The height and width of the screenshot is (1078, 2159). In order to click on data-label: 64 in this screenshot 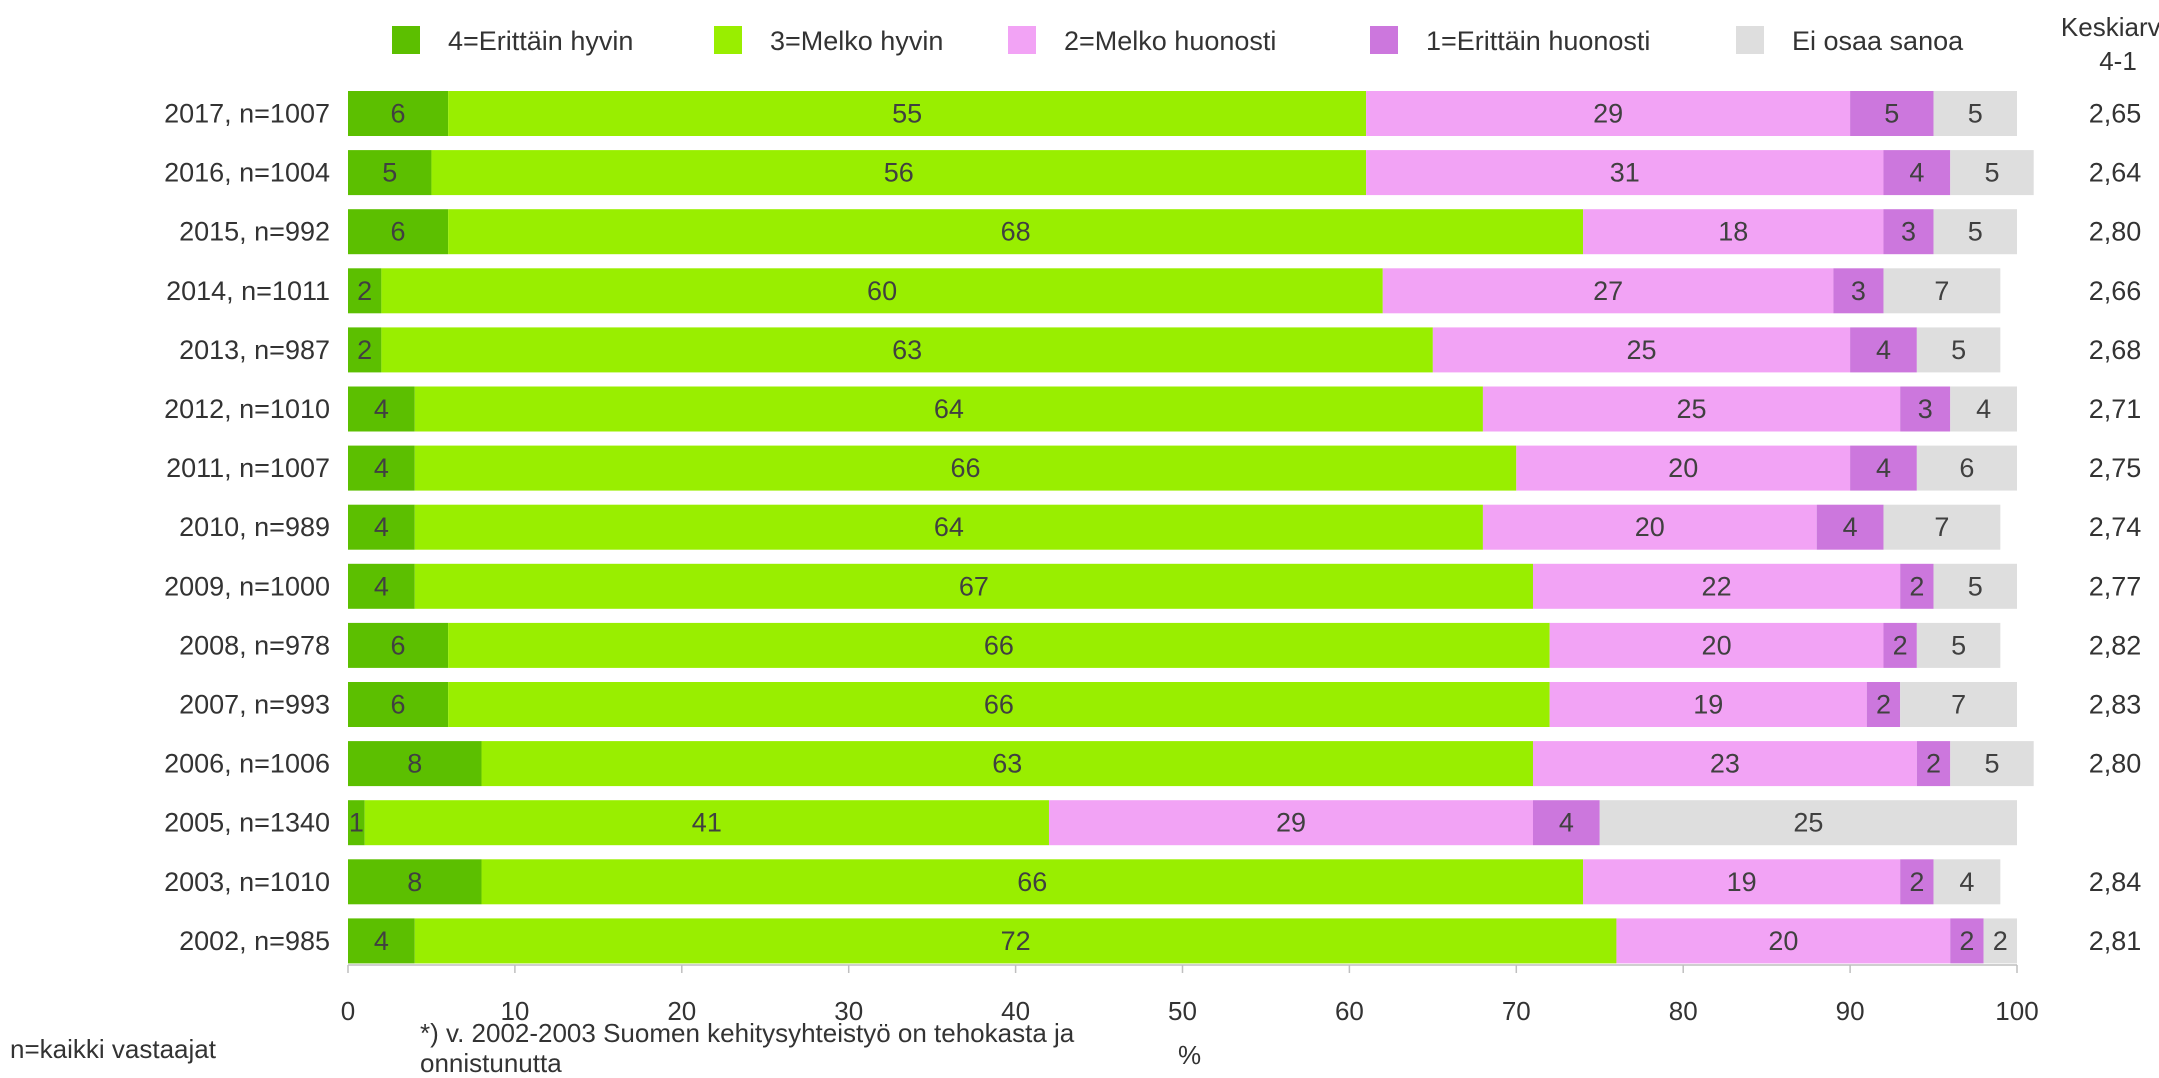, I will do `click(949, 409)`.